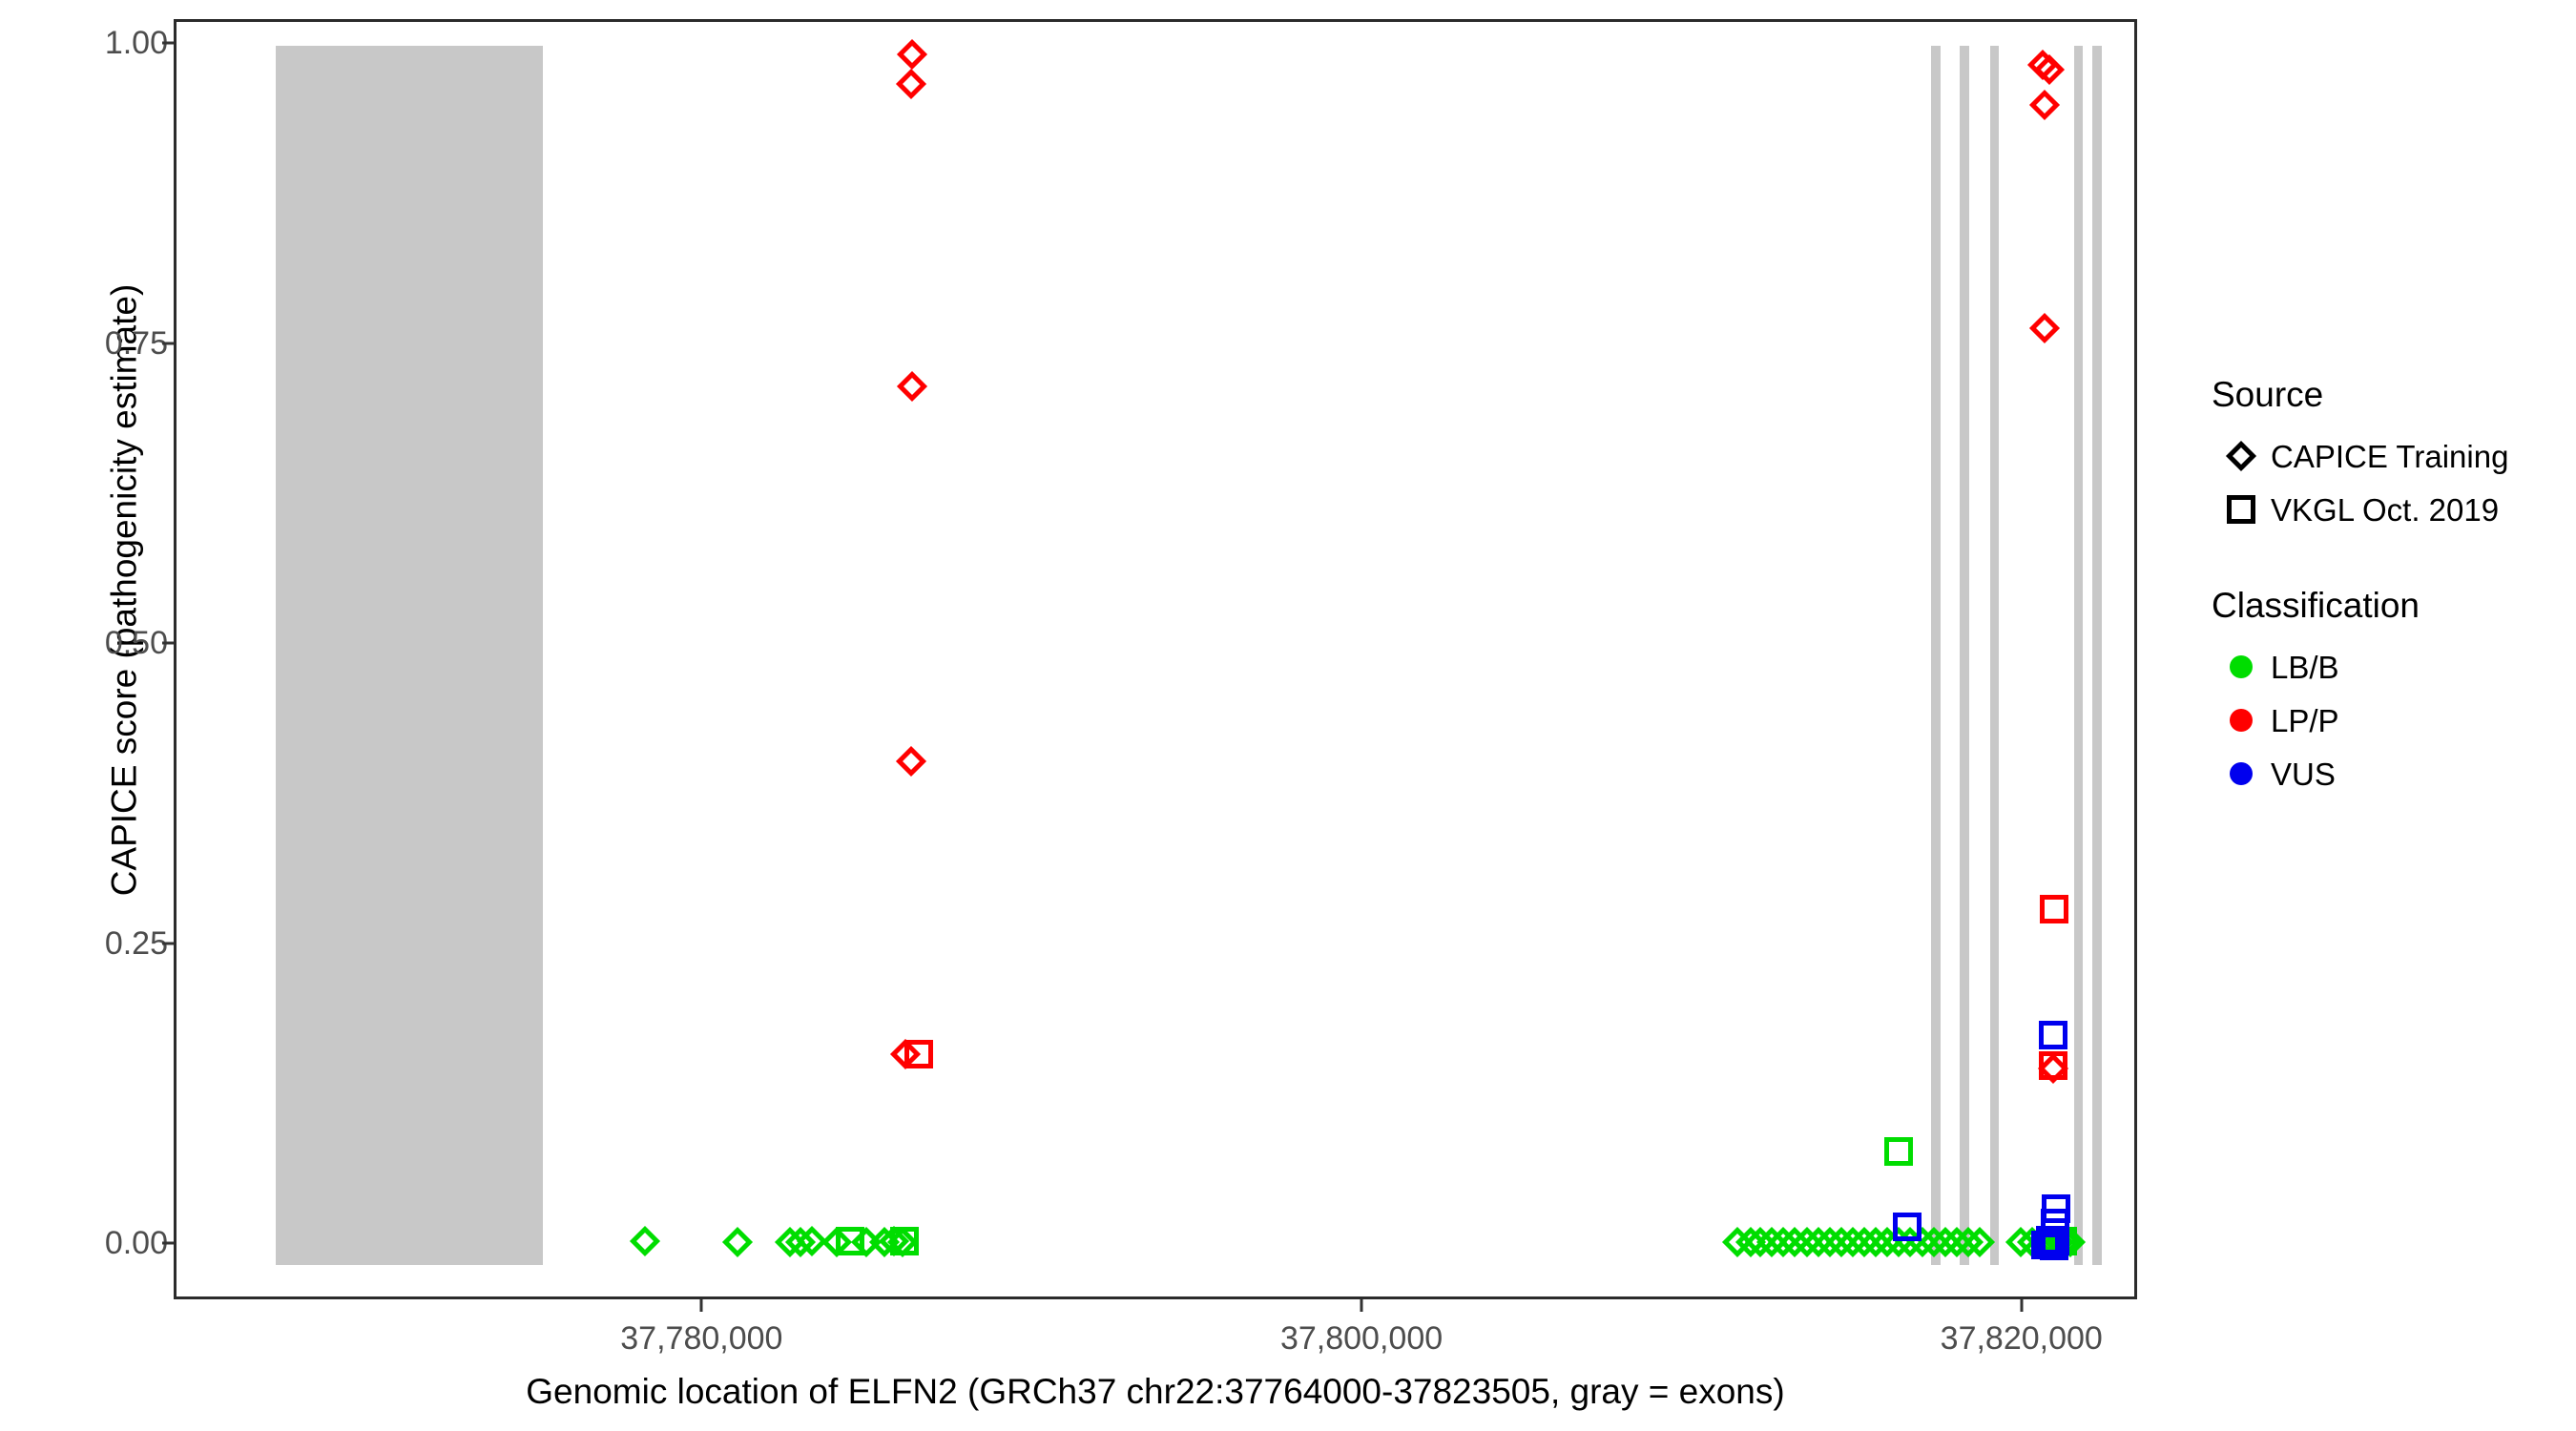 This screenshot has height=1431, width=2576. What do you see at coordinates (2268, 394) in the screenshot?
I see `legend-title-source: Source` at bounding box center [2268, 394].